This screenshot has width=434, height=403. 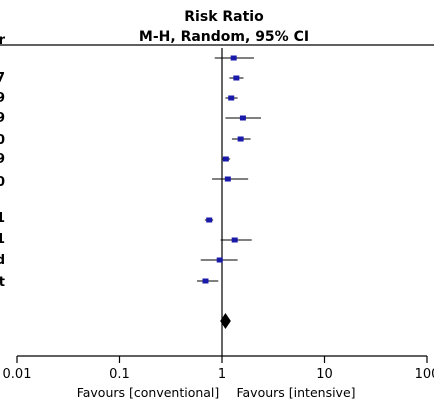 What do you see at coordinates (2, 282) in the screenshot?
I see `edge-glyph: t` at bounding box center [2, 282].